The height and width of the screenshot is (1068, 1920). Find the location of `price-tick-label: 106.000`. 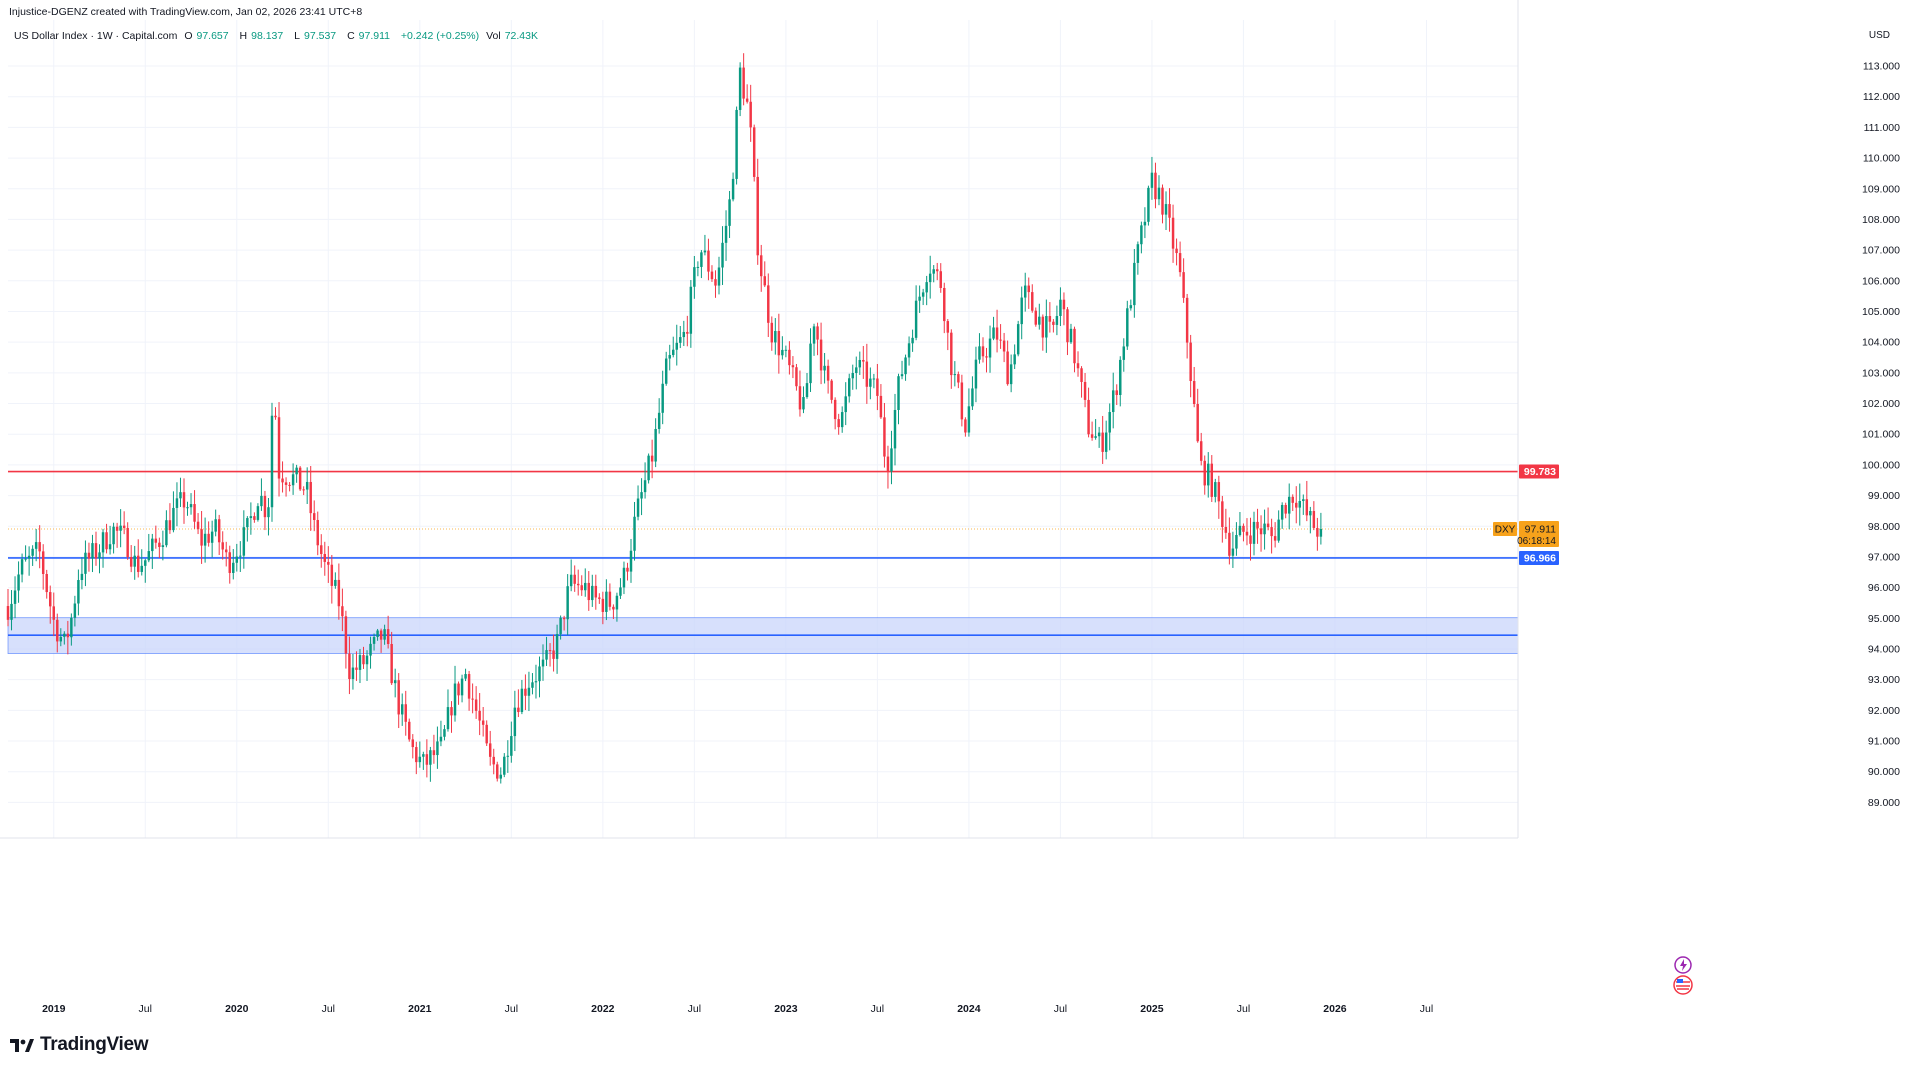

price-tick-label: 106.000 is located at coordinates (1881, 281).